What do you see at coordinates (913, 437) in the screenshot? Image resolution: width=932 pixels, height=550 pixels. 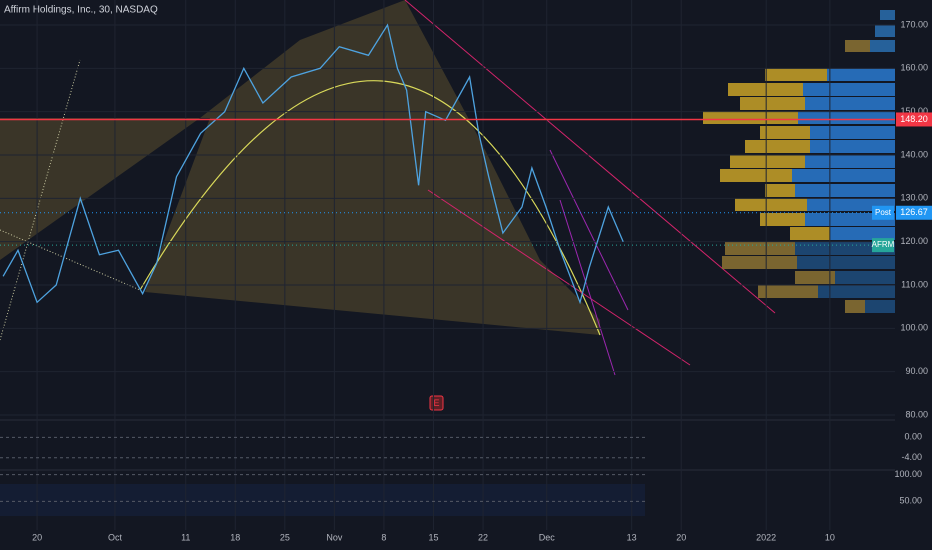 I see `panel-tick-label: 0.00` at bounding box center [913, 437].